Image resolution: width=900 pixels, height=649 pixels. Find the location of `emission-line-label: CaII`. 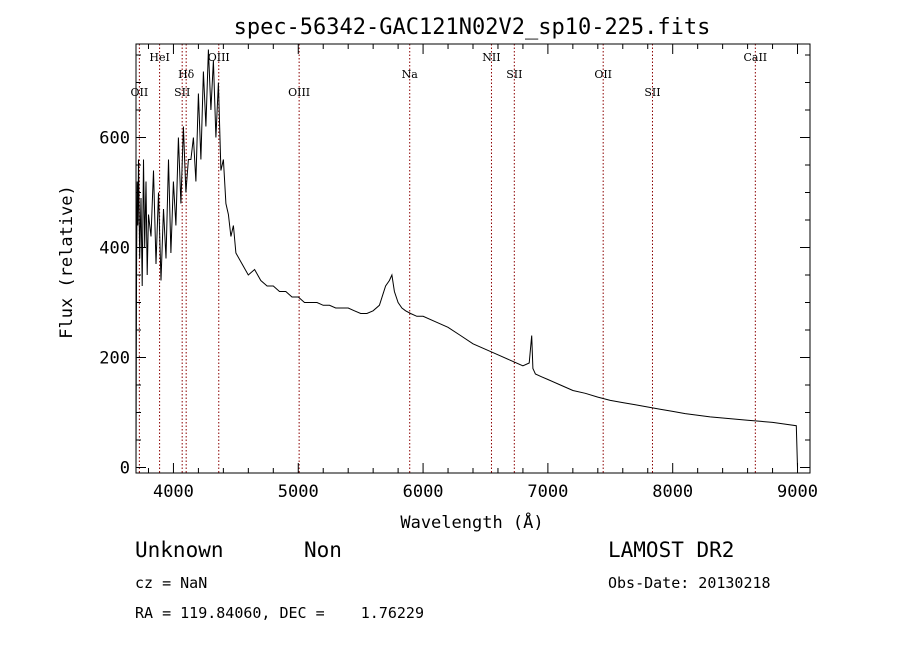

emission-line-label: CaII is located at coordinates (755, 57).